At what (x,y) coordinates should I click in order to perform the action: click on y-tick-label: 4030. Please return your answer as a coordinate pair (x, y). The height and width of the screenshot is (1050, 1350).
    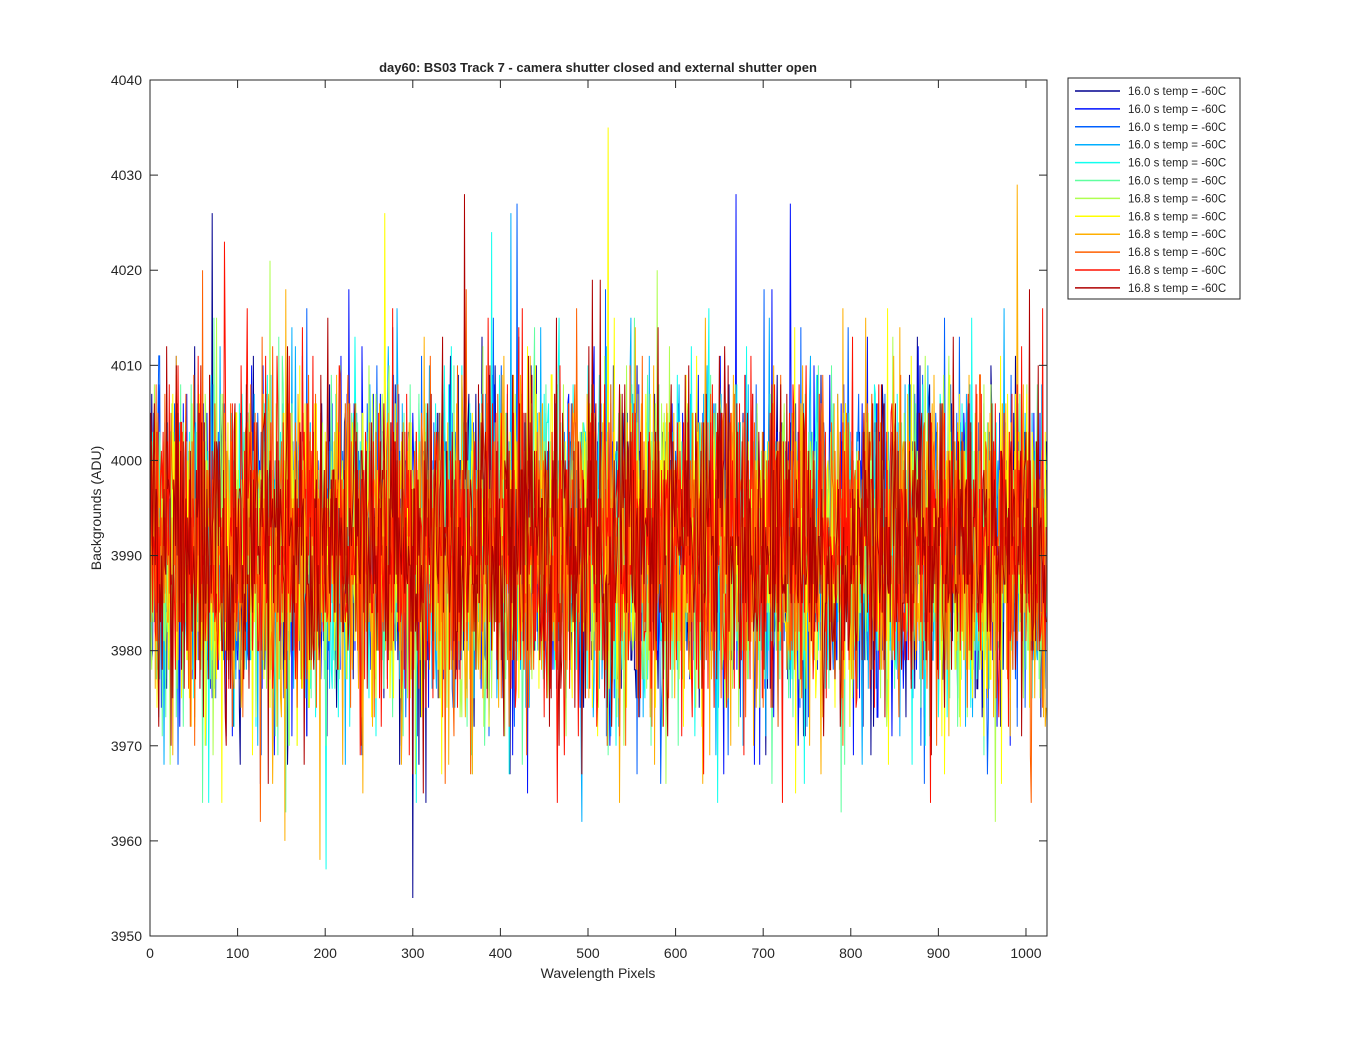
    Looking at the image, I should click on (126, 175).